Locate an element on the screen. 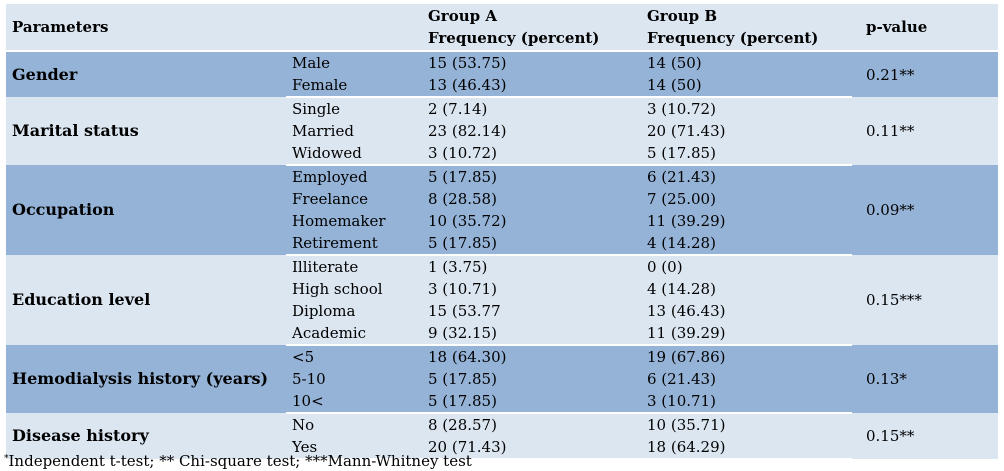 The width and height of the screenshot is (1004, 471). group-a-value: 10 (35.72) is located at coordinates (531, 221).